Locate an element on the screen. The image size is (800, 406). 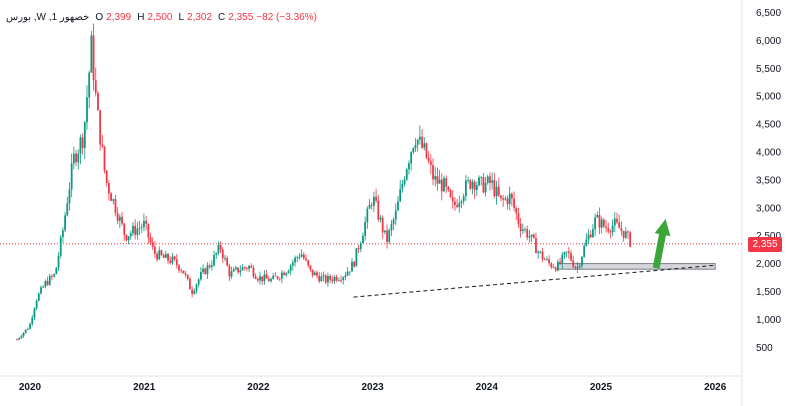
legend-close-value: 2,355 is located at coordinates (241, 17).